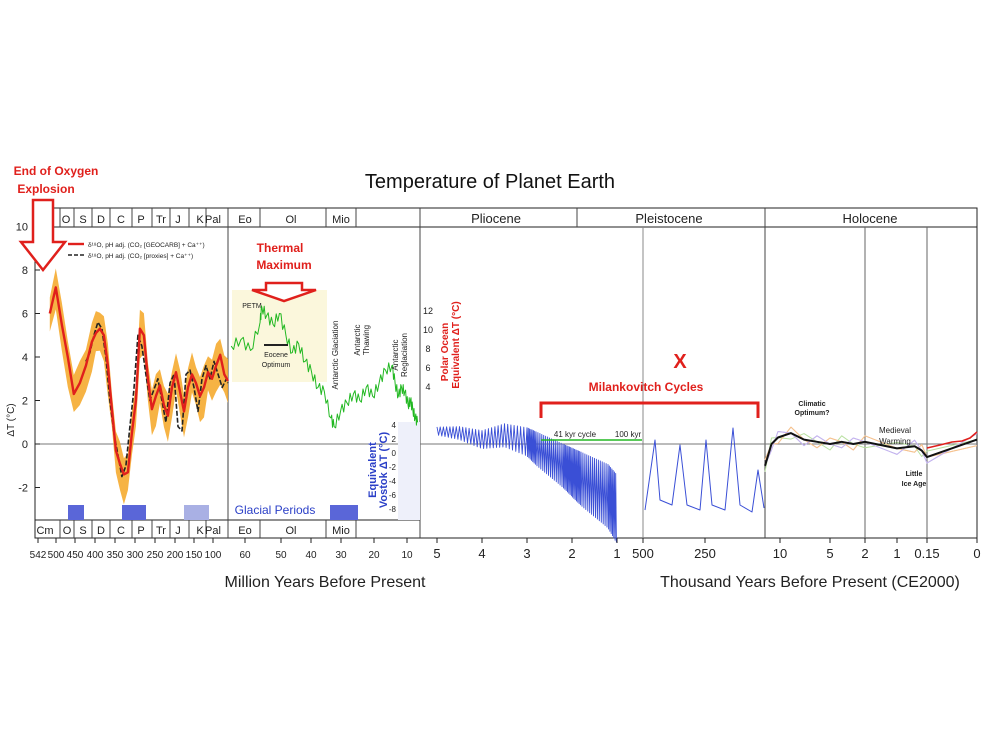  Describe the element at coordinates (82, 531) in the screenshot. I see `period-label-bottom: S` at that location.